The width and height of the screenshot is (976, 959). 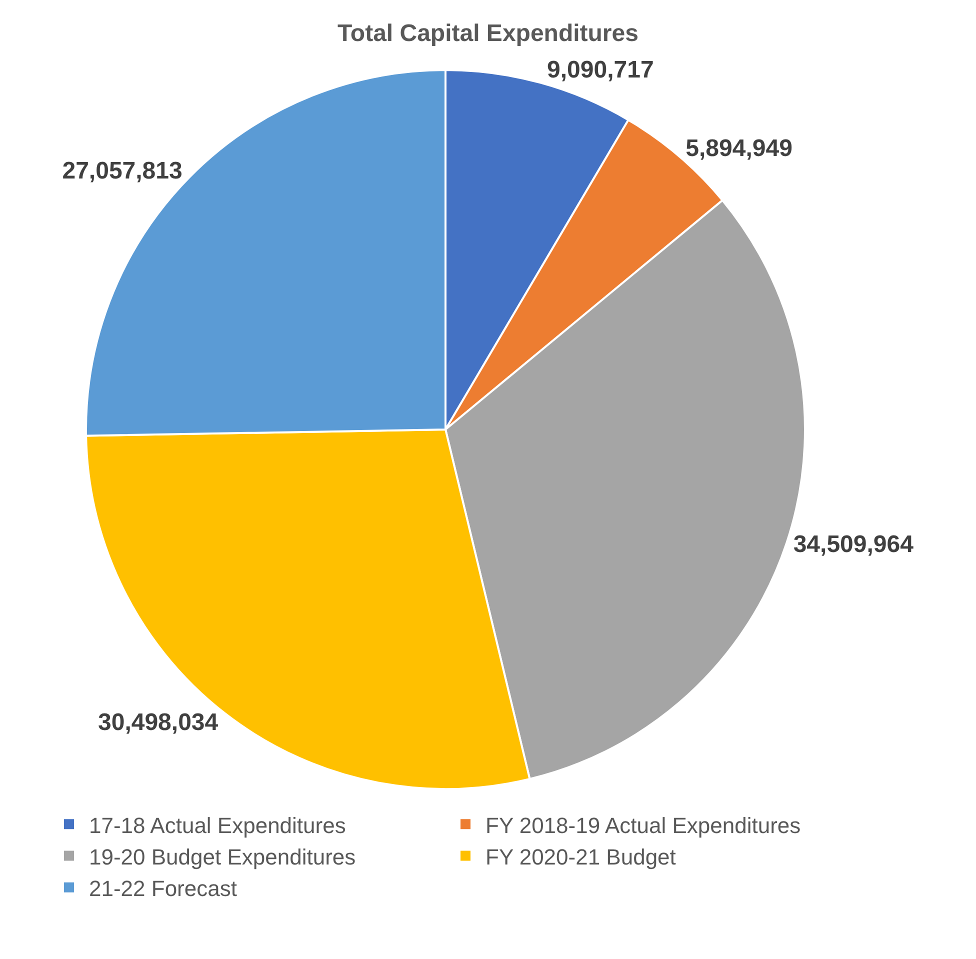 What do you see at coordinates (600, 70) in the screenshot?
I see `data-label: 9,090,717` at bounding box center [600, 70].